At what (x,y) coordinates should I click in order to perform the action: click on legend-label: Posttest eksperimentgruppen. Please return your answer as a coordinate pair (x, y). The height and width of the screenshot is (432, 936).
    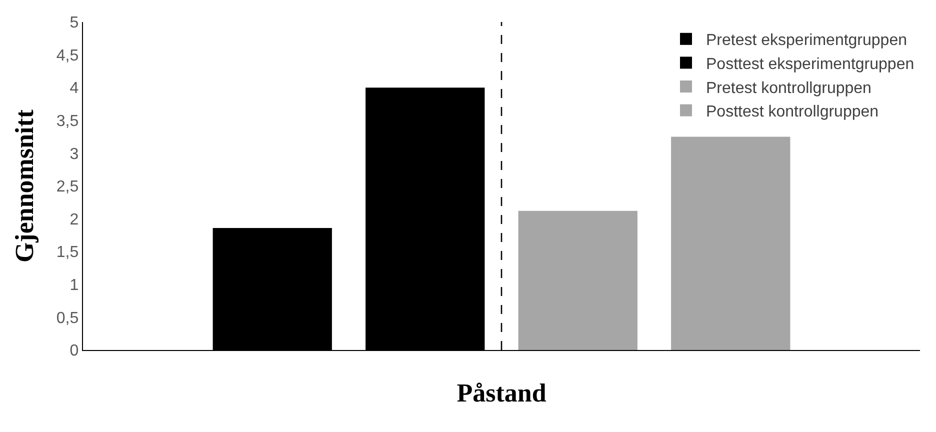
    Looking at the image, I should click on (810, 64).